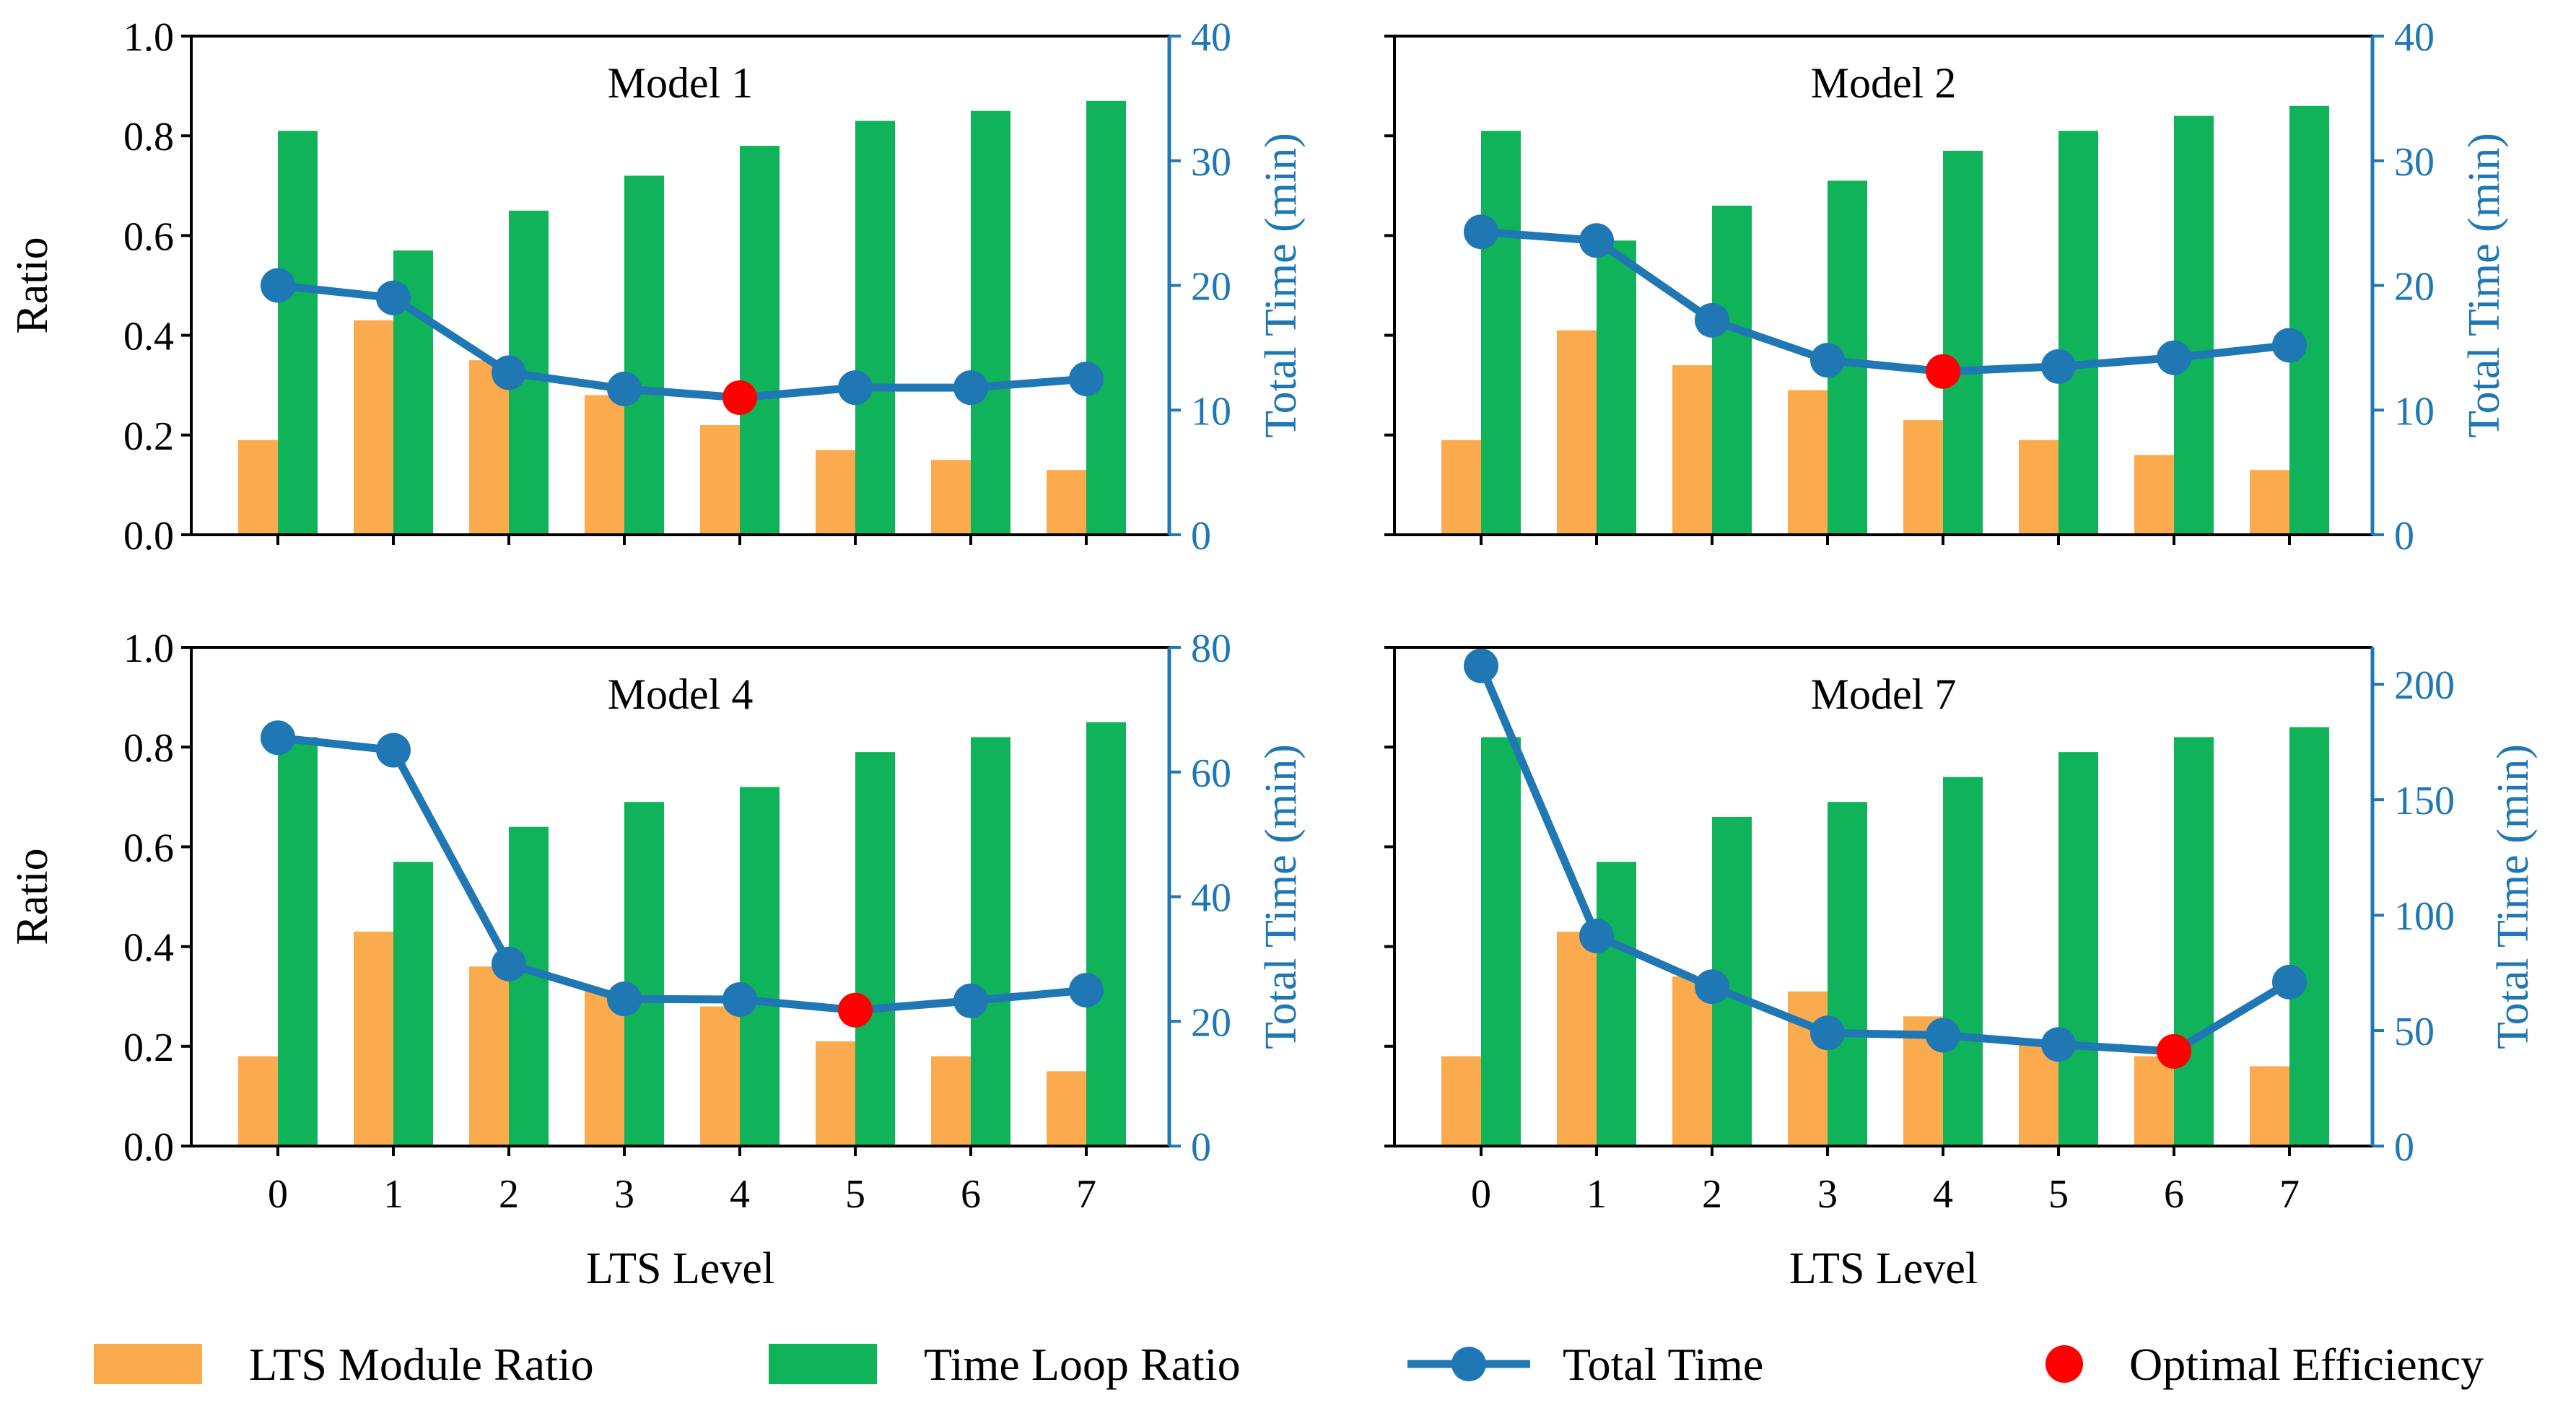 The width and height of the screenshot is (2576, 1408). What do you see at coordinates (2414, 162) in the screenshot?
I see `right-tick-label: 30` at bounding box center [2414, 162].